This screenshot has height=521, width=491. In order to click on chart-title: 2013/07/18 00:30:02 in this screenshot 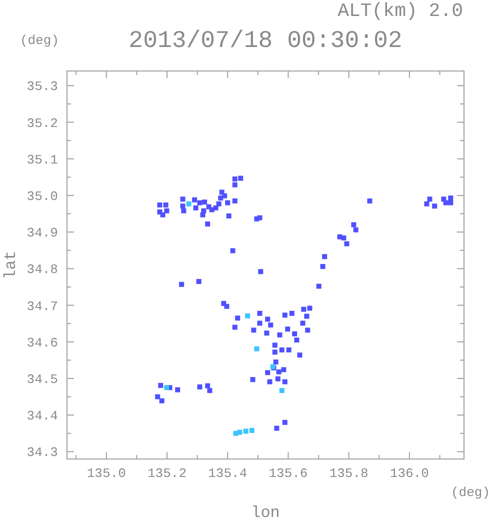, I will do `click(265, 41)`.